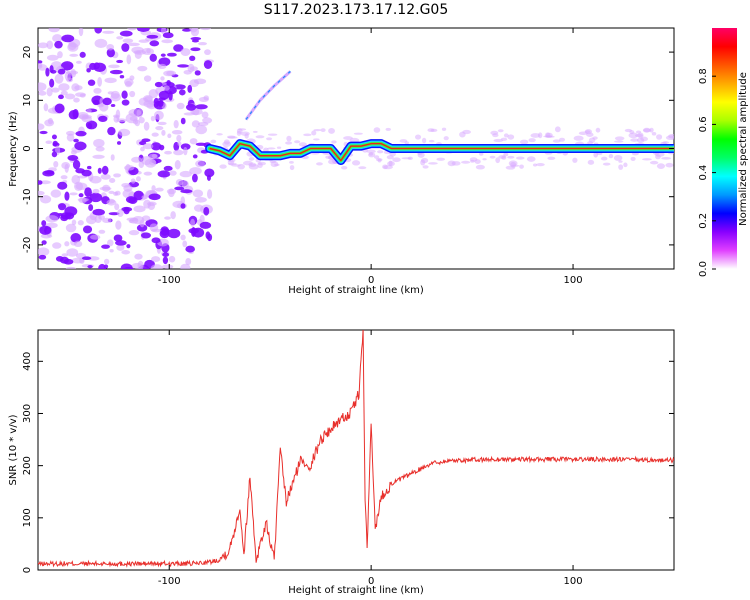  Describe the element at coordinates (13, 449) in the screenshot. I see `bottom-y-axis-label: SNR (10 * v/v)` at that location.